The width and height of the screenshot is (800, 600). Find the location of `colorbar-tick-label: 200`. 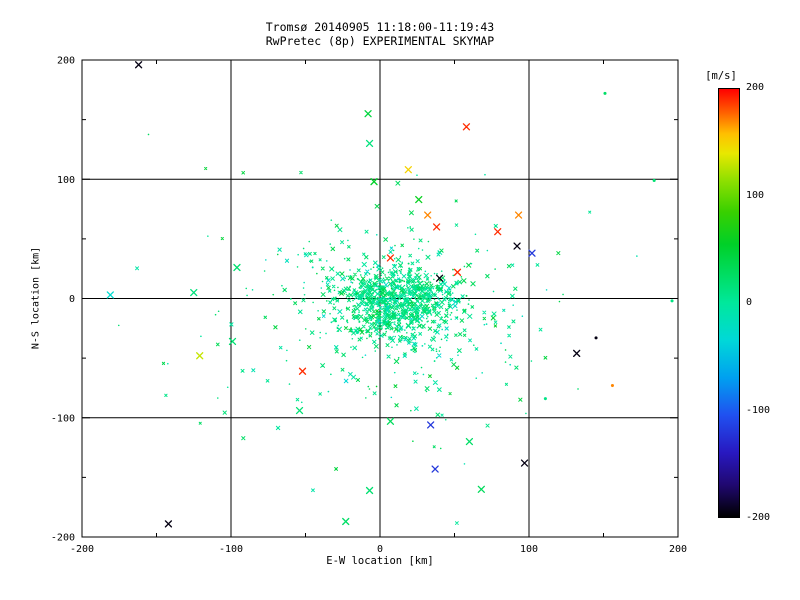

colorbar-tick-label: 200 is located at coordinates (755, 87).